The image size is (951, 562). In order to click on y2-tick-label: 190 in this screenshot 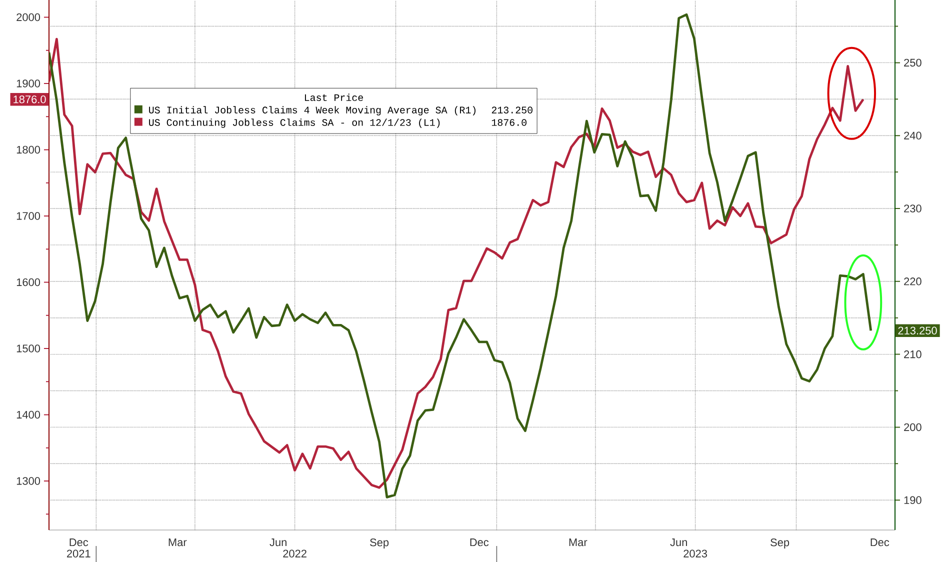, I will do `click(913, 500)`.